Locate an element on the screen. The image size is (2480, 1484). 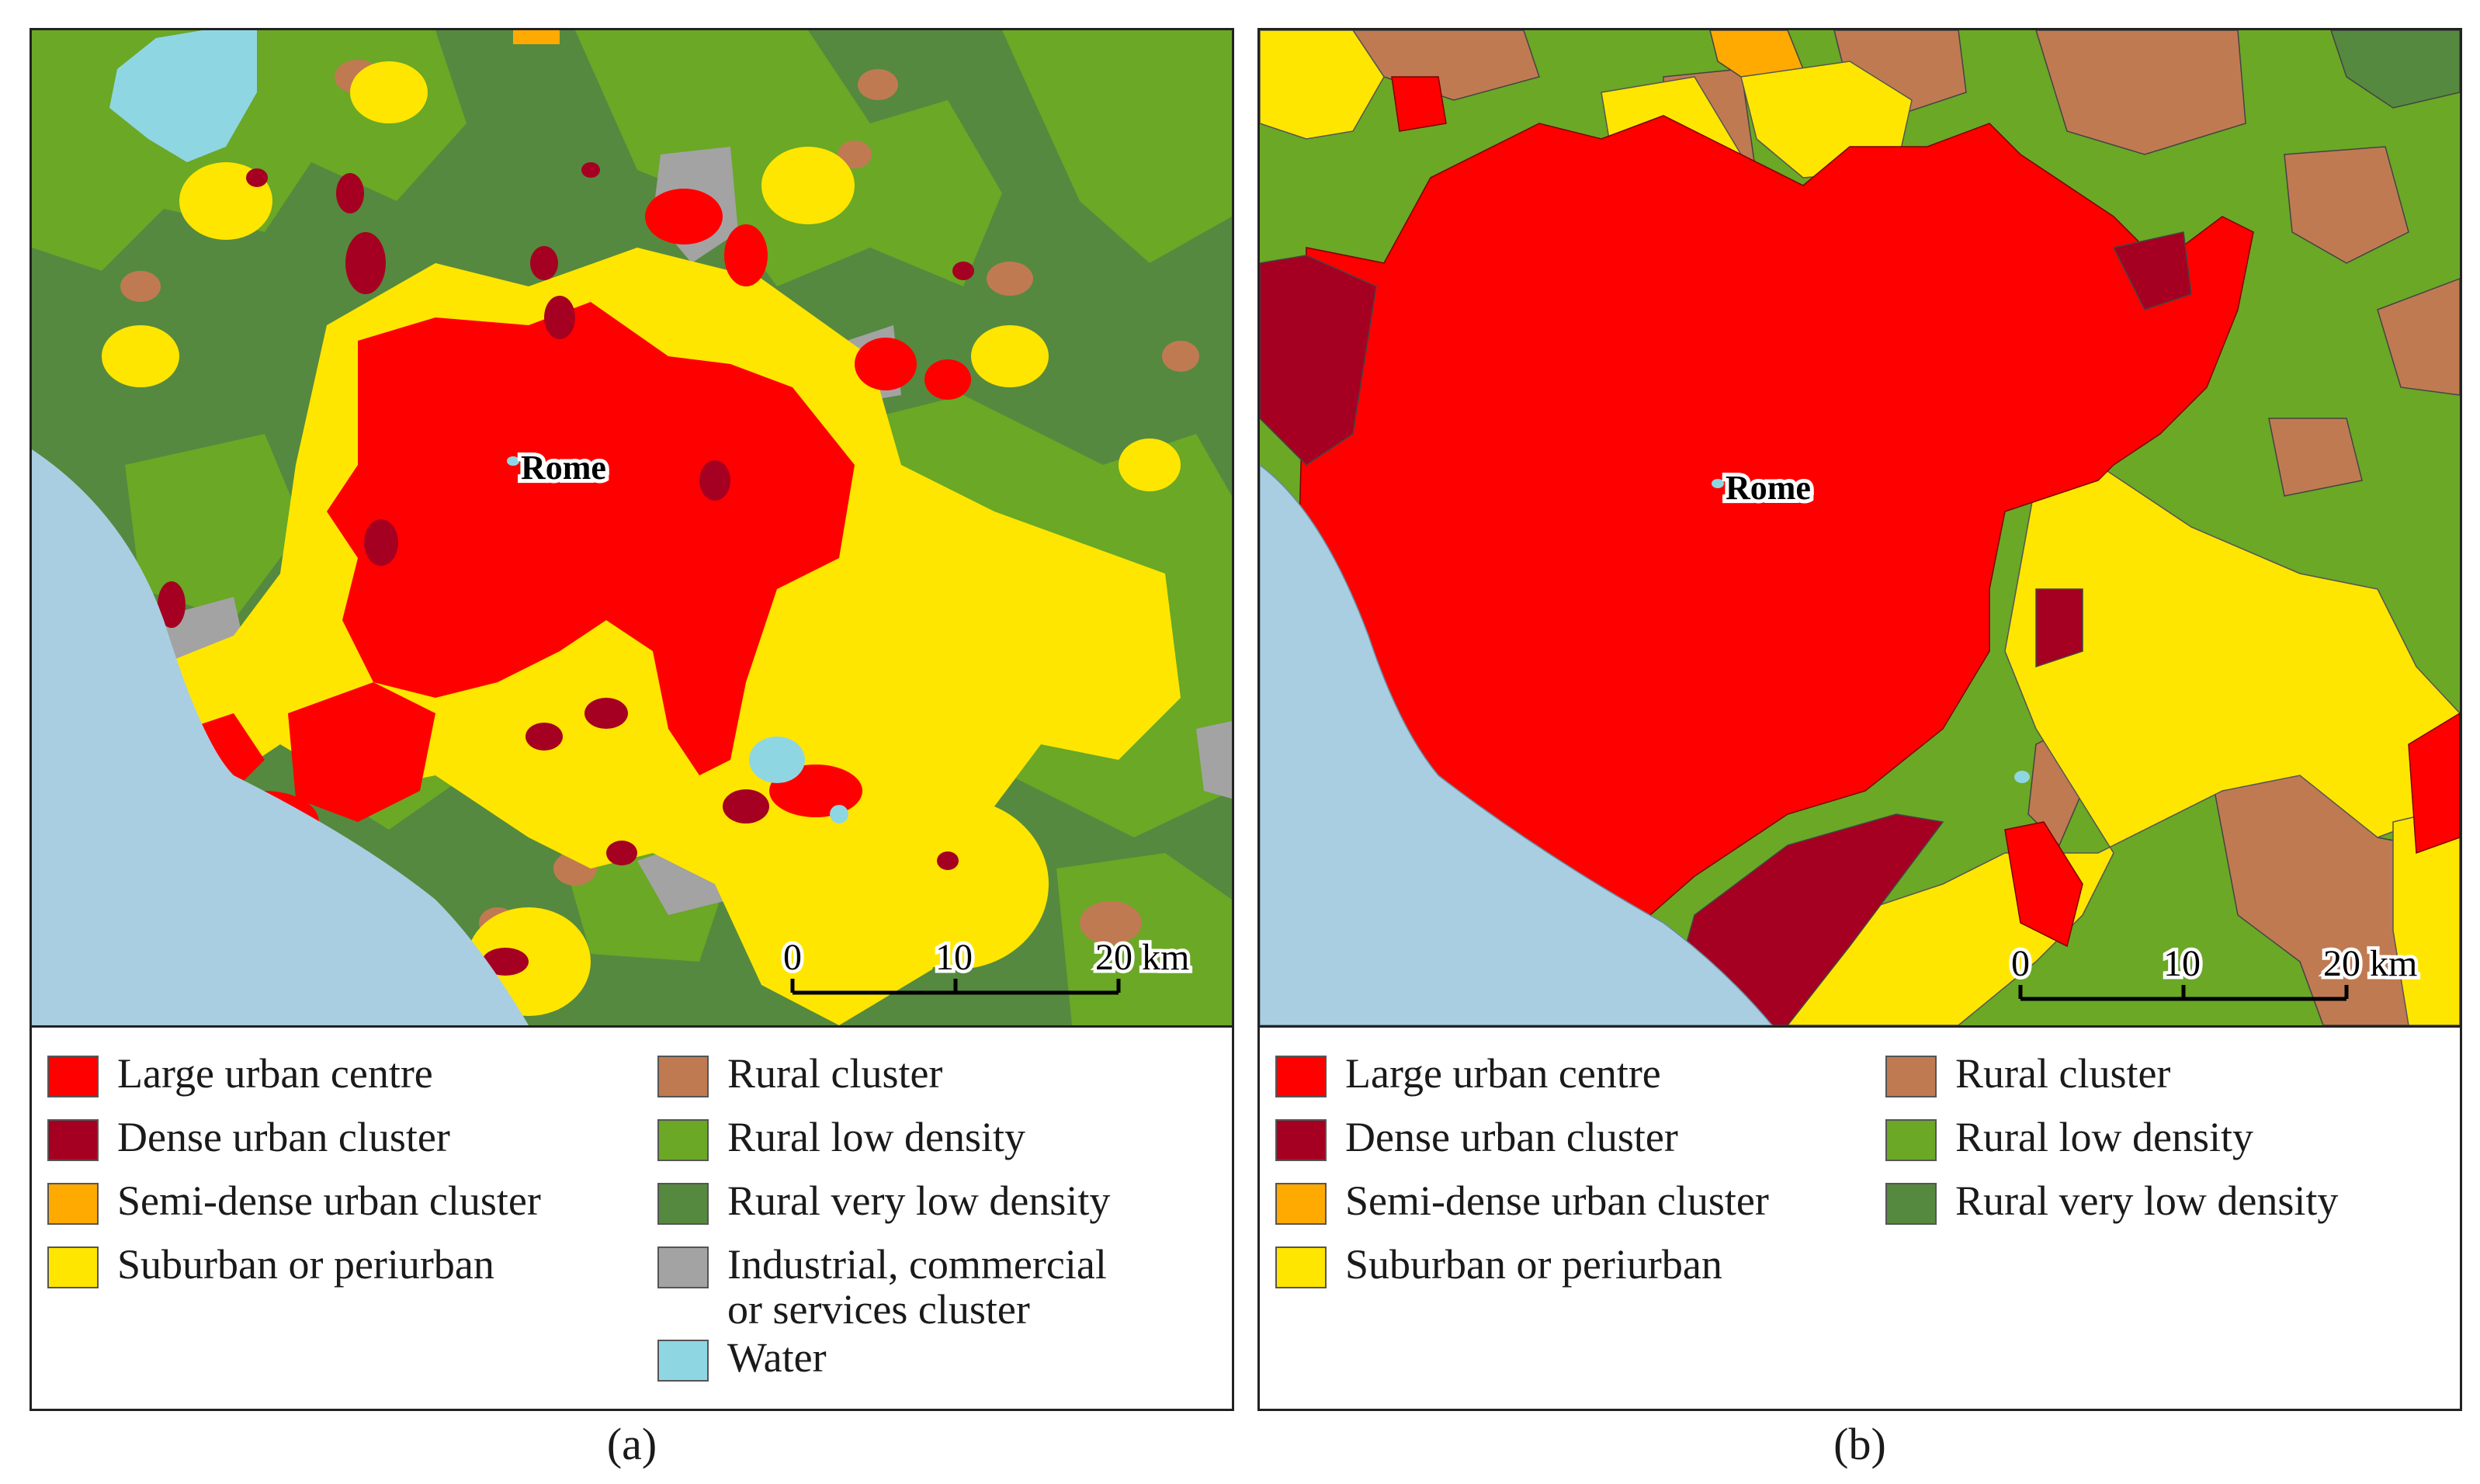
semi-dense-urban-cluster-area is located at coordinates (536, 37).